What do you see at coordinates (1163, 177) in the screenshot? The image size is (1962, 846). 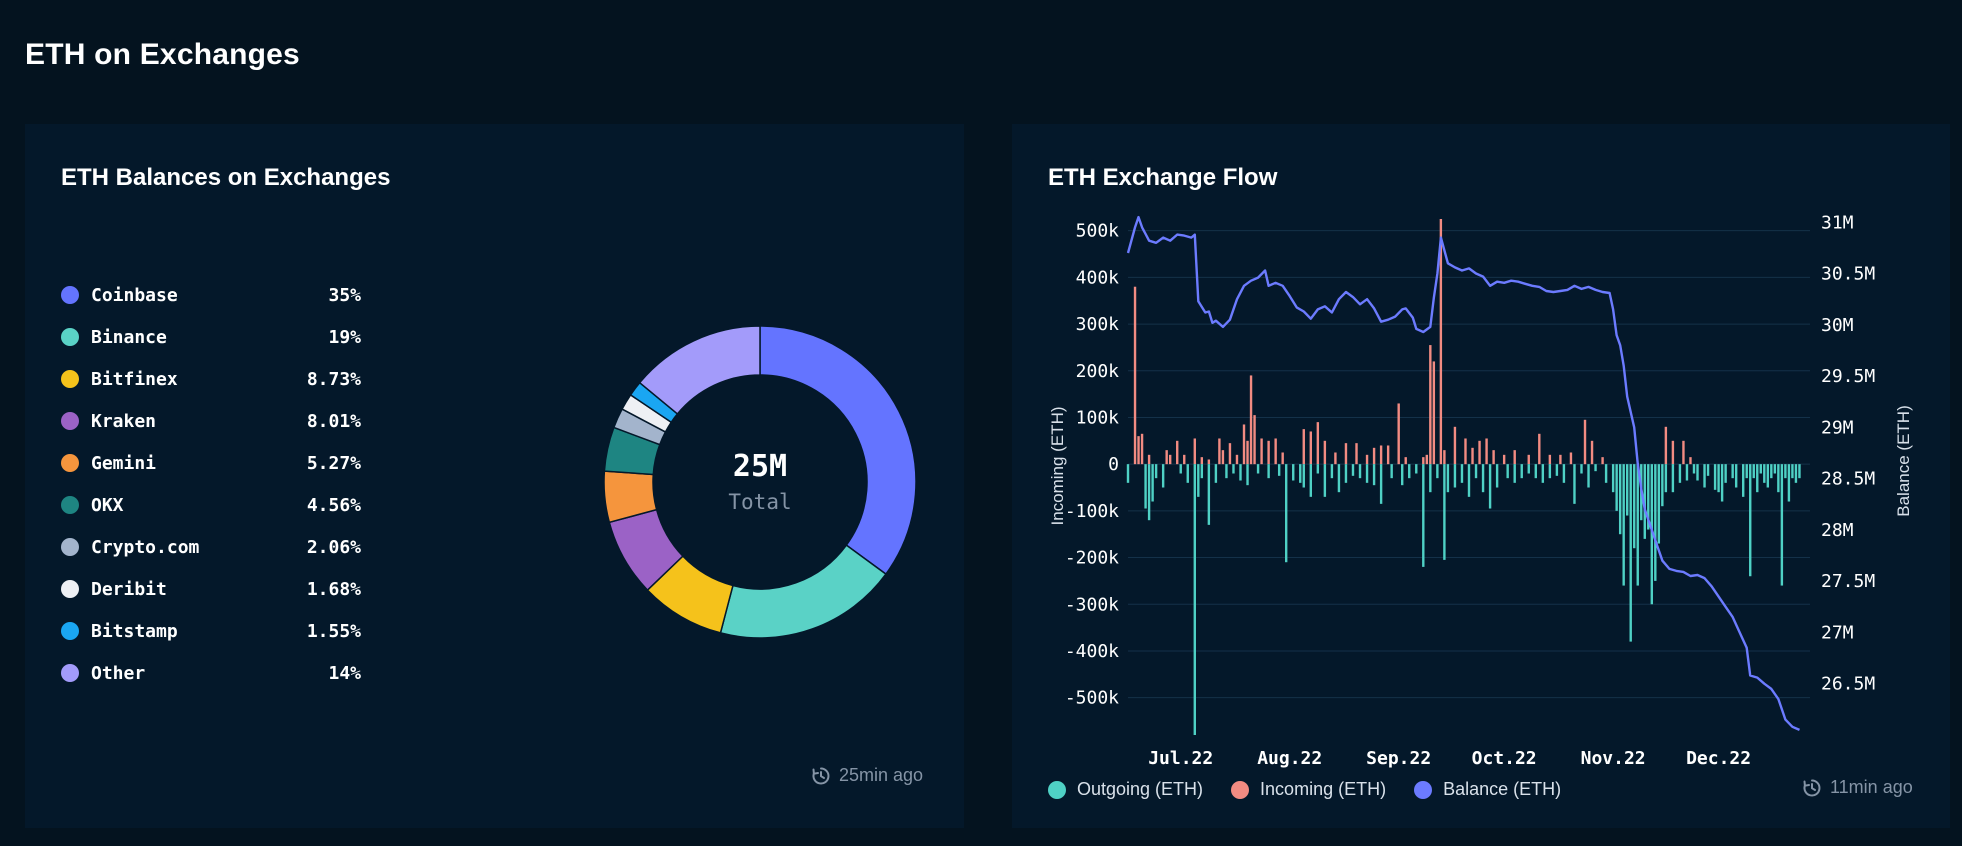 I see `flow-panel-title: ETH Exchange Flow` at bounding box center [1163, 177].